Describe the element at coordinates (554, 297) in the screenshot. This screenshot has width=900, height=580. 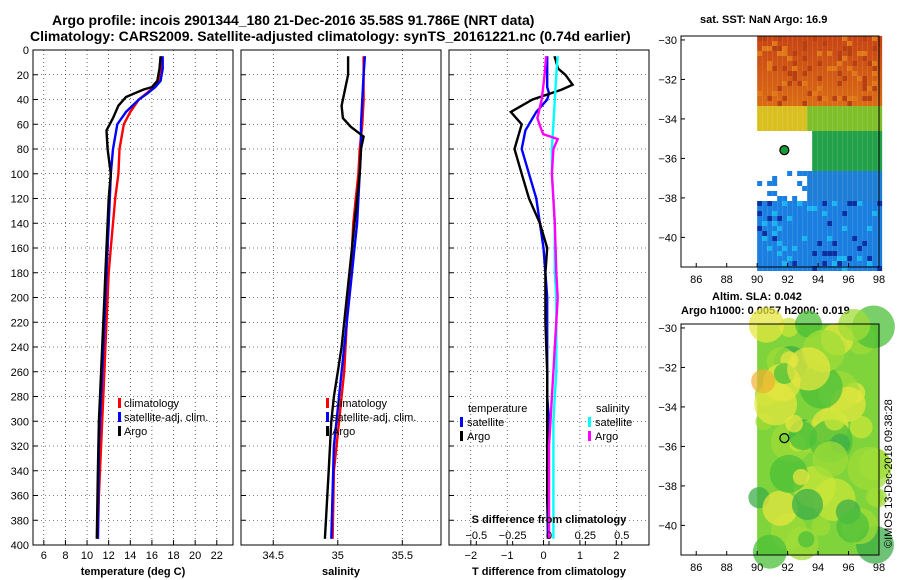
I see `series-line-salinity-satellite` at that location.